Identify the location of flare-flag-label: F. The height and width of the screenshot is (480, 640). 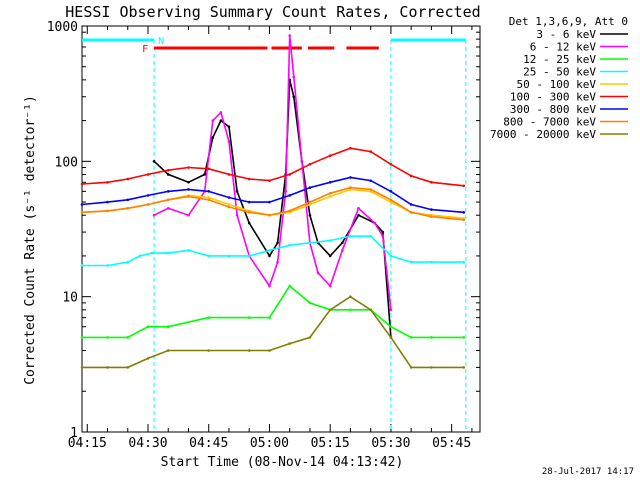
(145, 49).